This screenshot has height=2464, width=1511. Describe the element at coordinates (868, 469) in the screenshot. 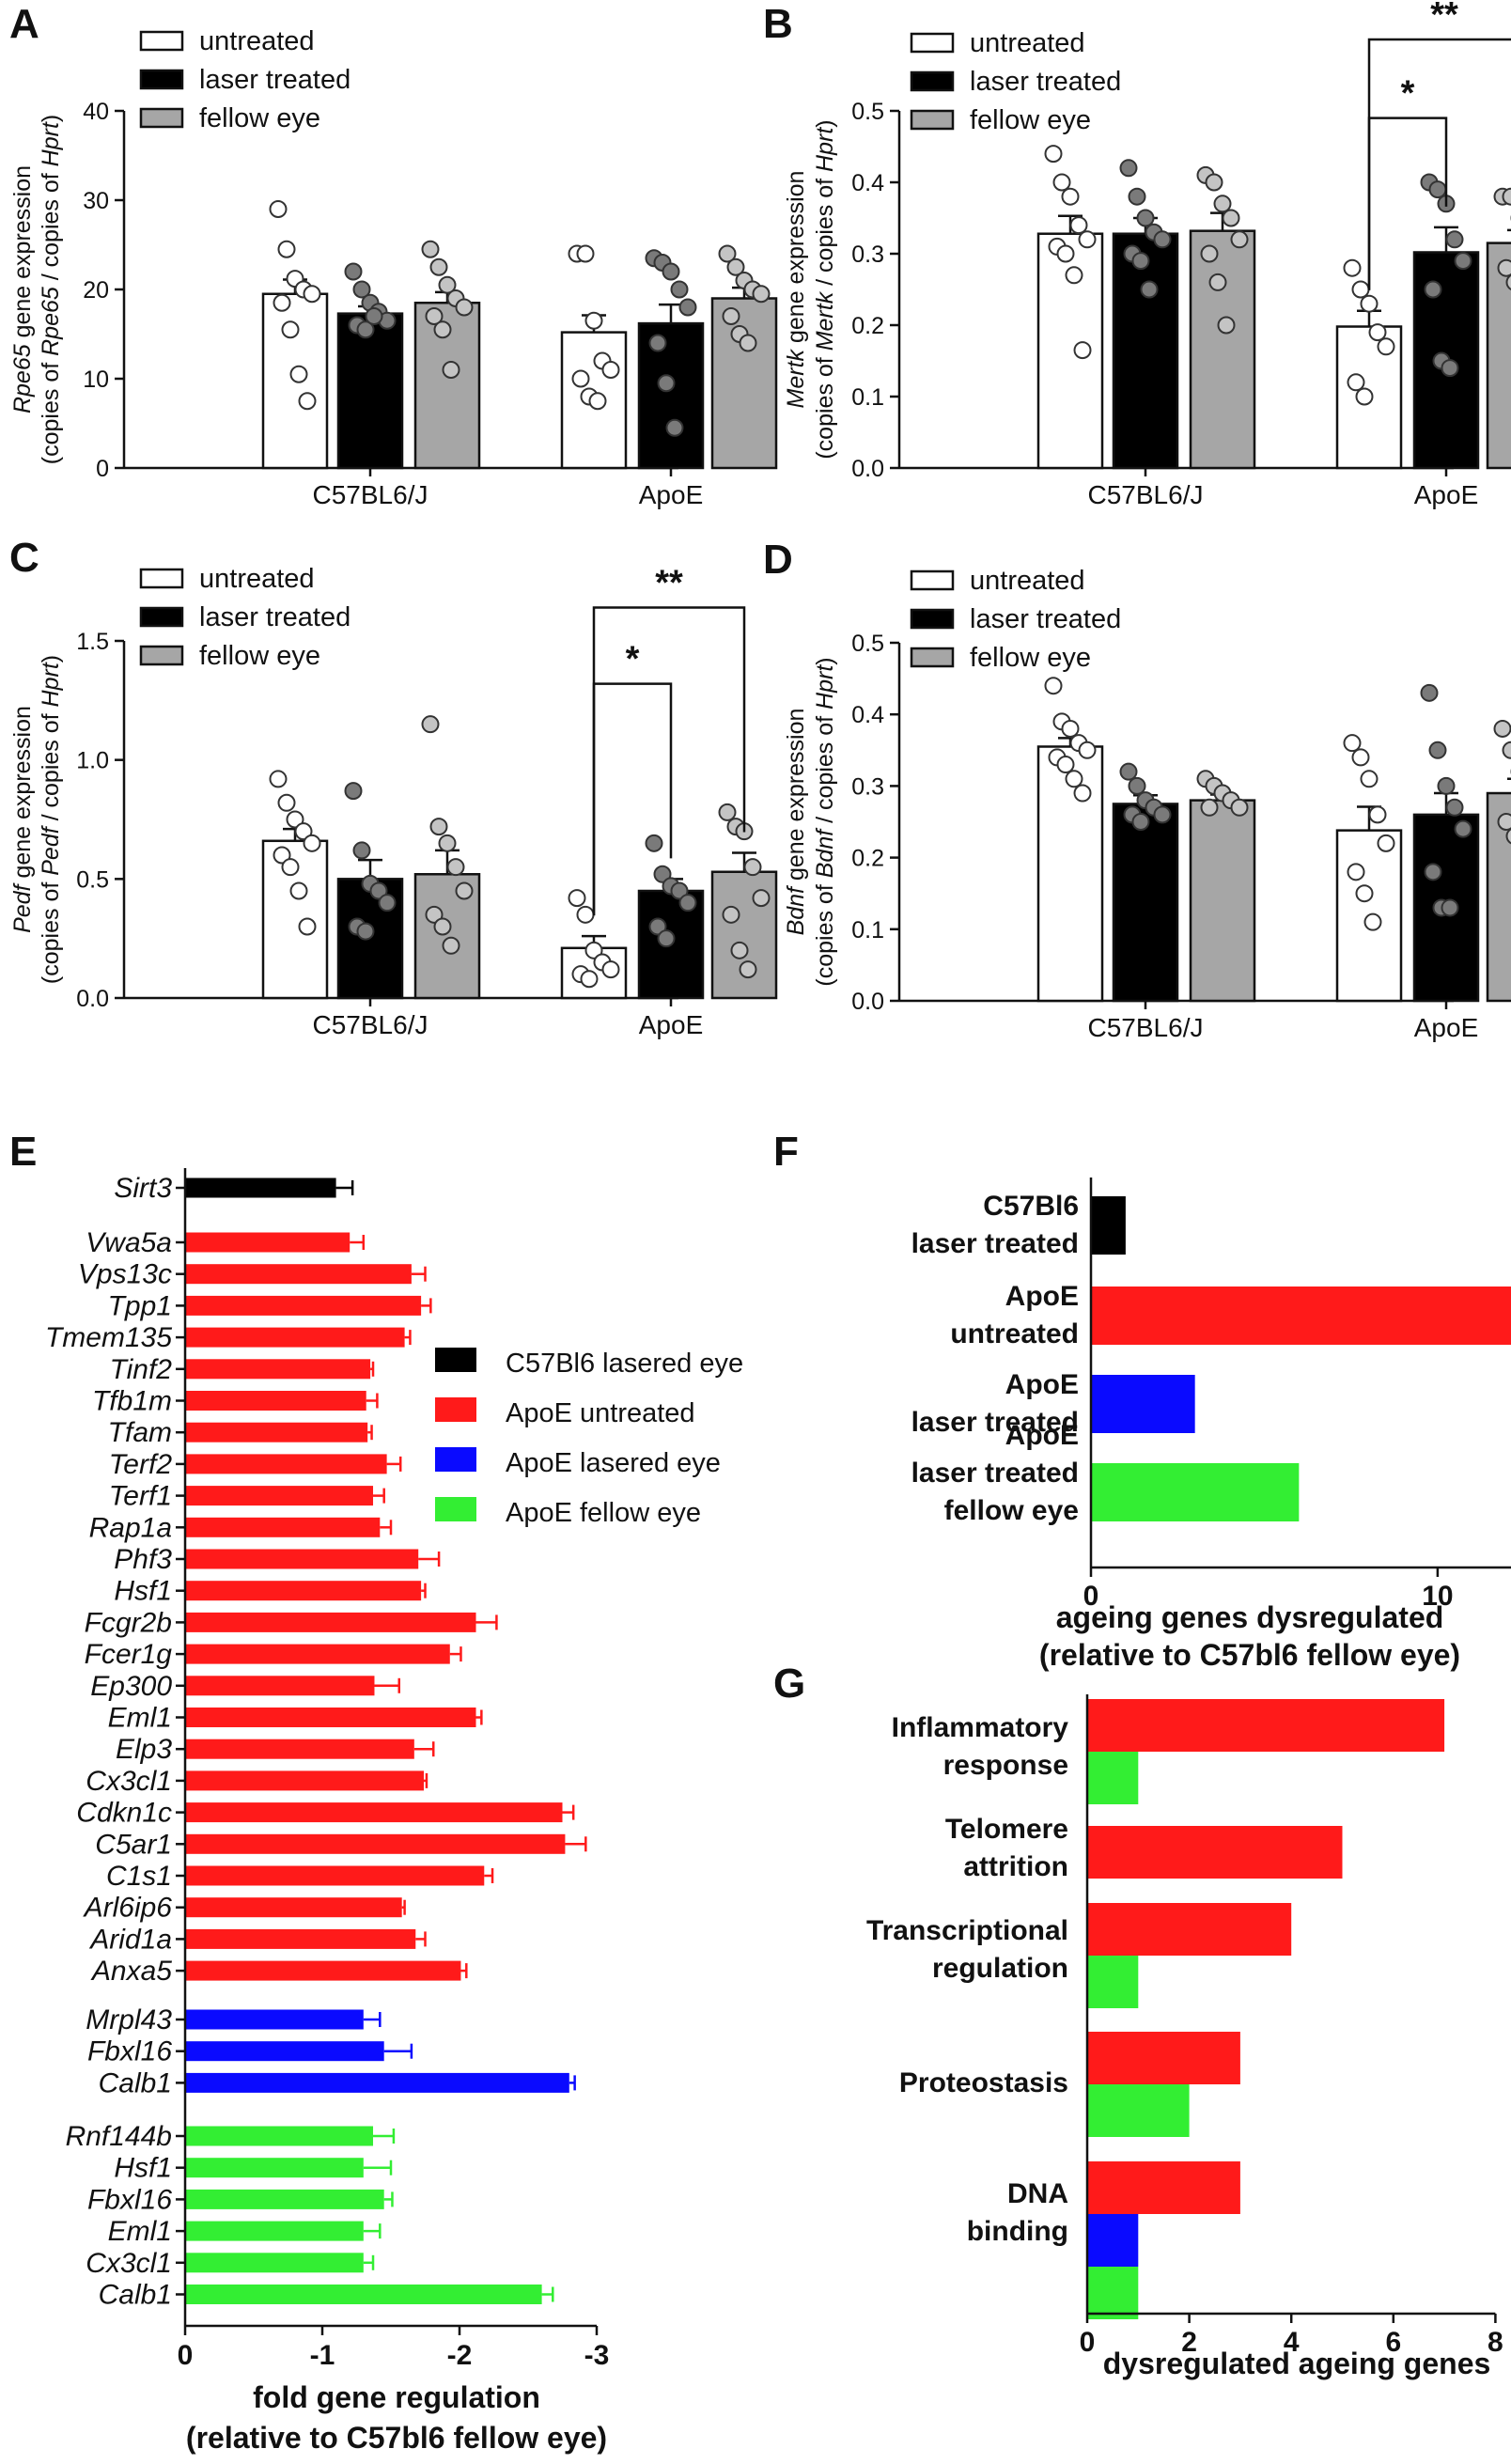

I see `y-tick-label: 0.0` at that location.